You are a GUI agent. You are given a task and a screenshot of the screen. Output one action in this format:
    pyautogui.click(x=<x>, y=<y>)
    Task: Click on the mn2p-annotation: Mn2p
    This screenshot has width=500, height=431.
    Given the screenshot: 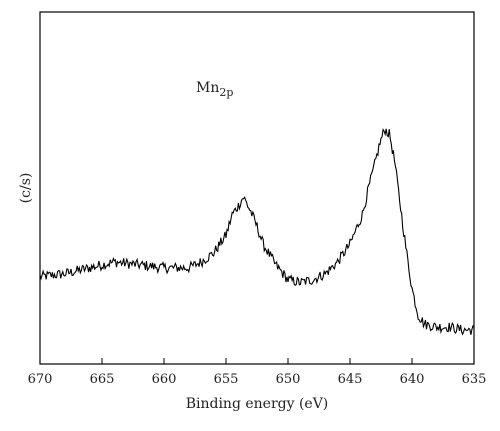 What is the action you would take?
    pyautogui.click(x=214, y=89)
    